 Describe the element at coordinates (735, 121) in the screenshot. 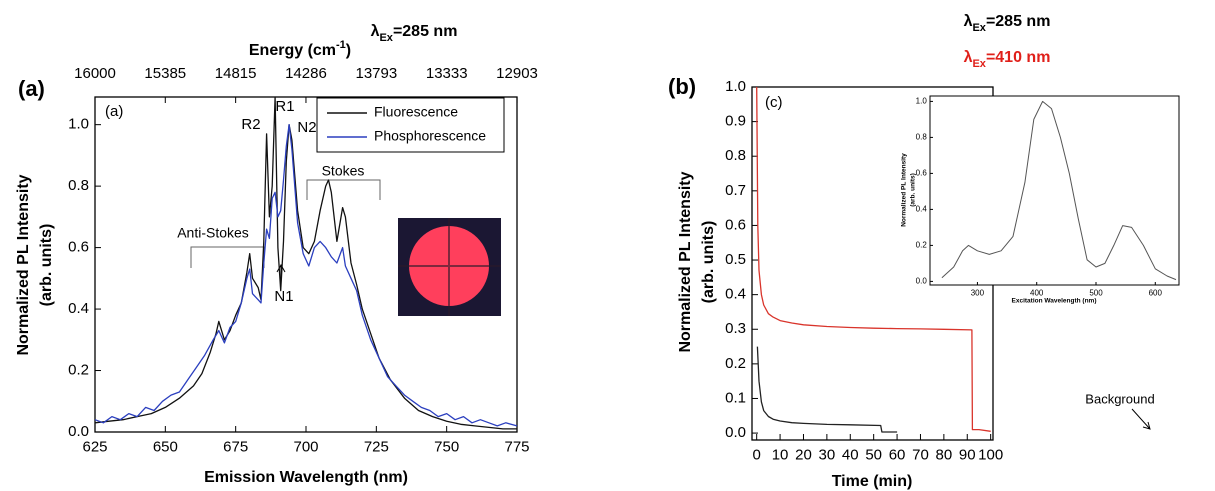

I see `y-tick-label: 0.9` at that location.